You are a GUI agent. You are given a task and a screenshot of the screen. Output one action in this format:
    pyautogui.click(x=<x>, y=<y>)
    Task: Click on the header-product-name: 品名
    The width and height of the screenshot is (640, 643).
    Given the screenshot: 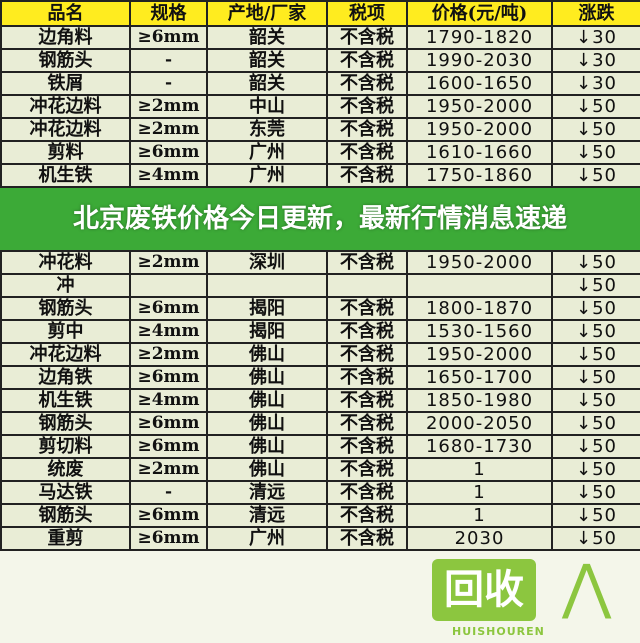 What is the action you would take?
    pyautogui.click(x=65, y=13)
    